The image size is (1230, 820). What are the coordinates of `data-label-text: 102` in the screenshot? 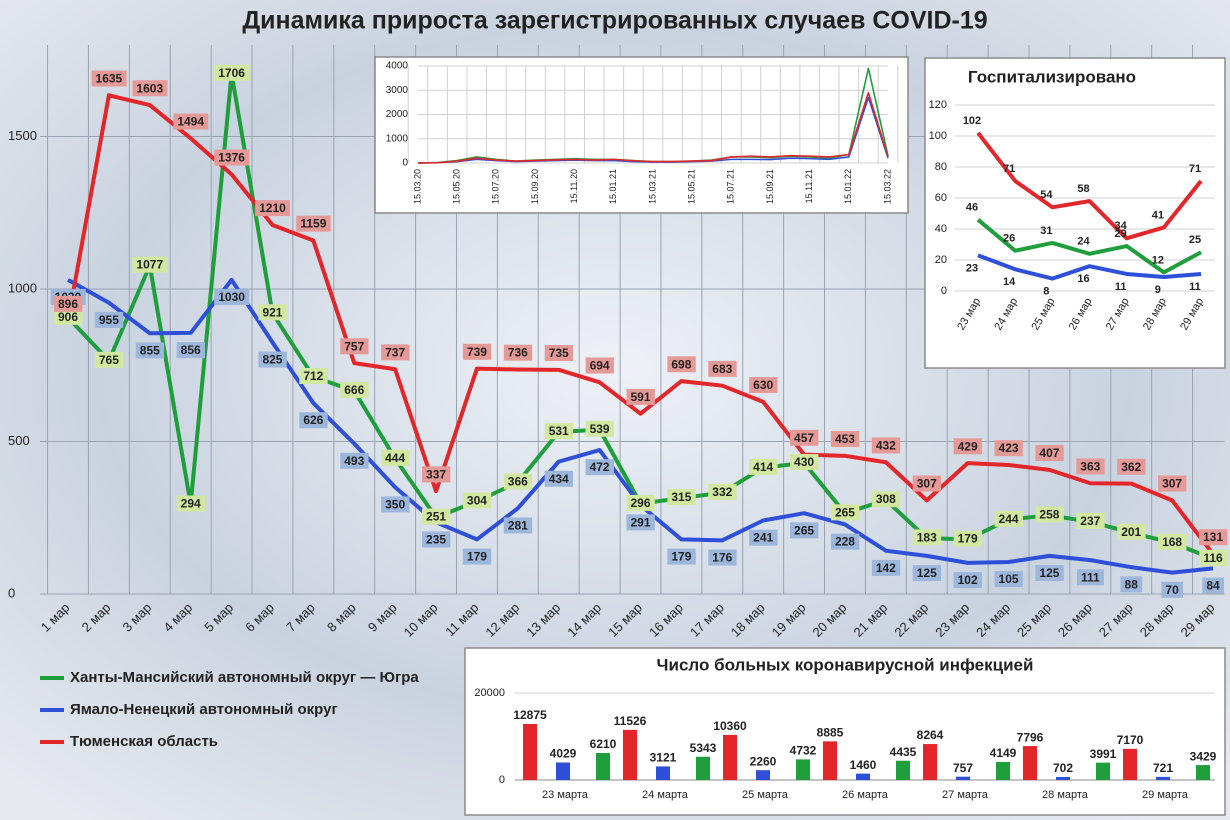 It's located at (968, 580).